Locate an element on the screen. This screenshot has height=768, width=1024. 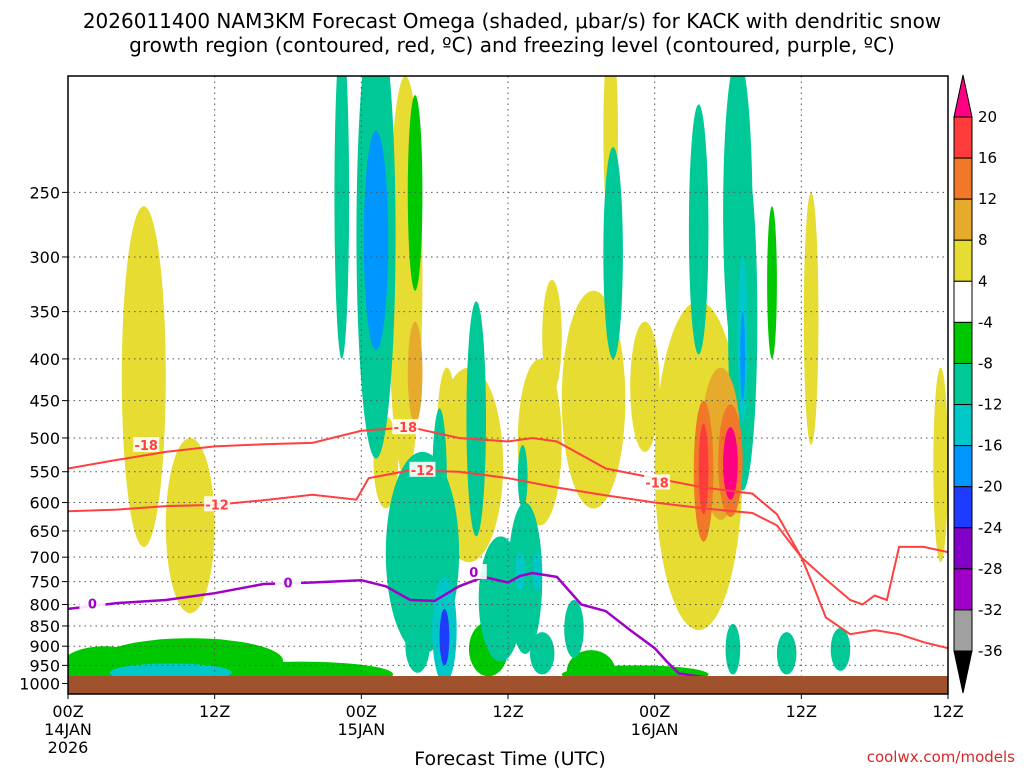
x-tick-h36: 12Z is located at coordinates (947, 711).